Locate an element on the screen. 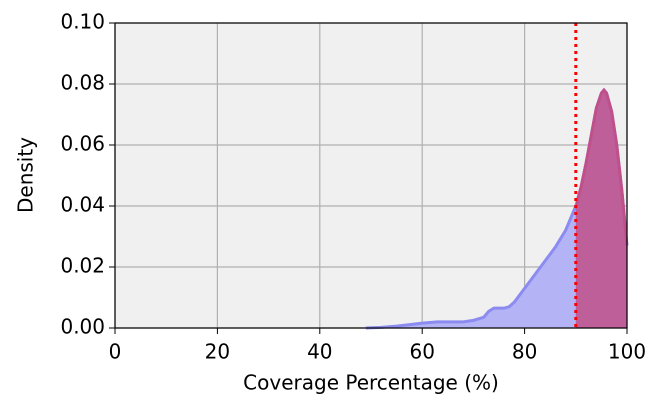 The image size is (665, 415). x-tick-label: 0 is located at coordinates (115, 352).